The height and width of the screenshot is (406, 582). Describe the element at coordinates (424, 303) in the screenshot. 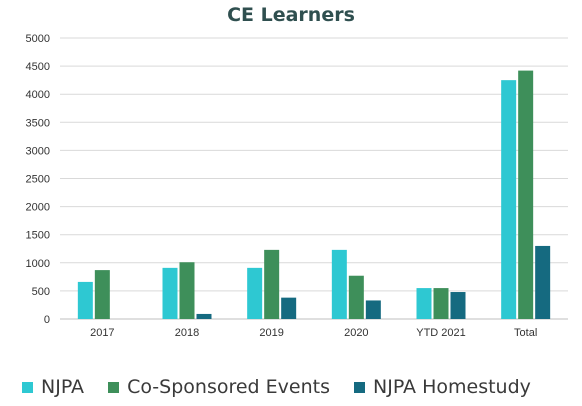

I see `bar-njpa-ytd-2021` at that location.